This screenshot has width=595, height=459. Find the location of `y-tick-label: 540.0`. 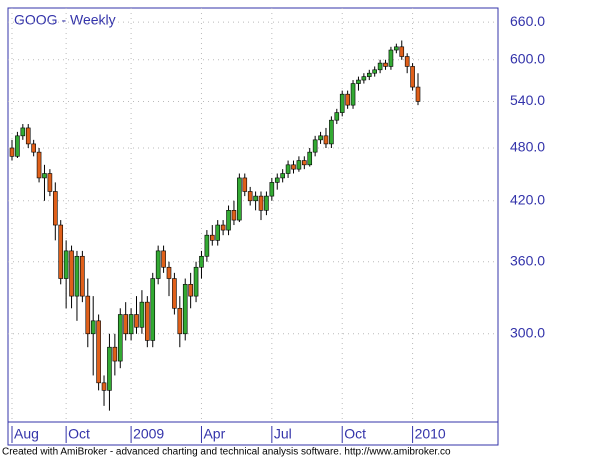

y-tick-label: 540.0 is located at coordinates (527, 100).